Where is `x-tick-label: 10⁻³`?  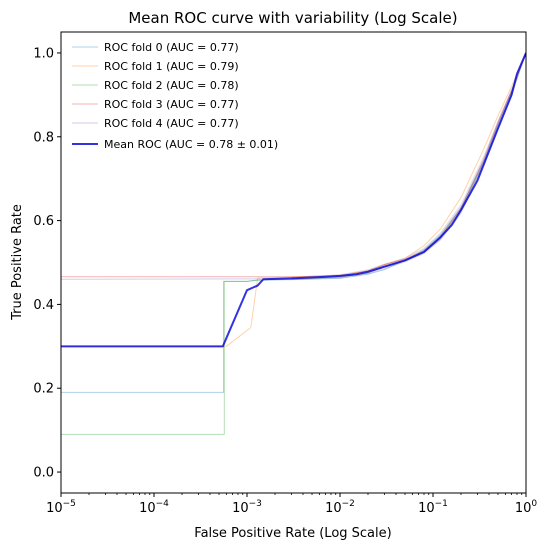
x-tick-label: 10⁻³ is located at coordinates (247, 507).